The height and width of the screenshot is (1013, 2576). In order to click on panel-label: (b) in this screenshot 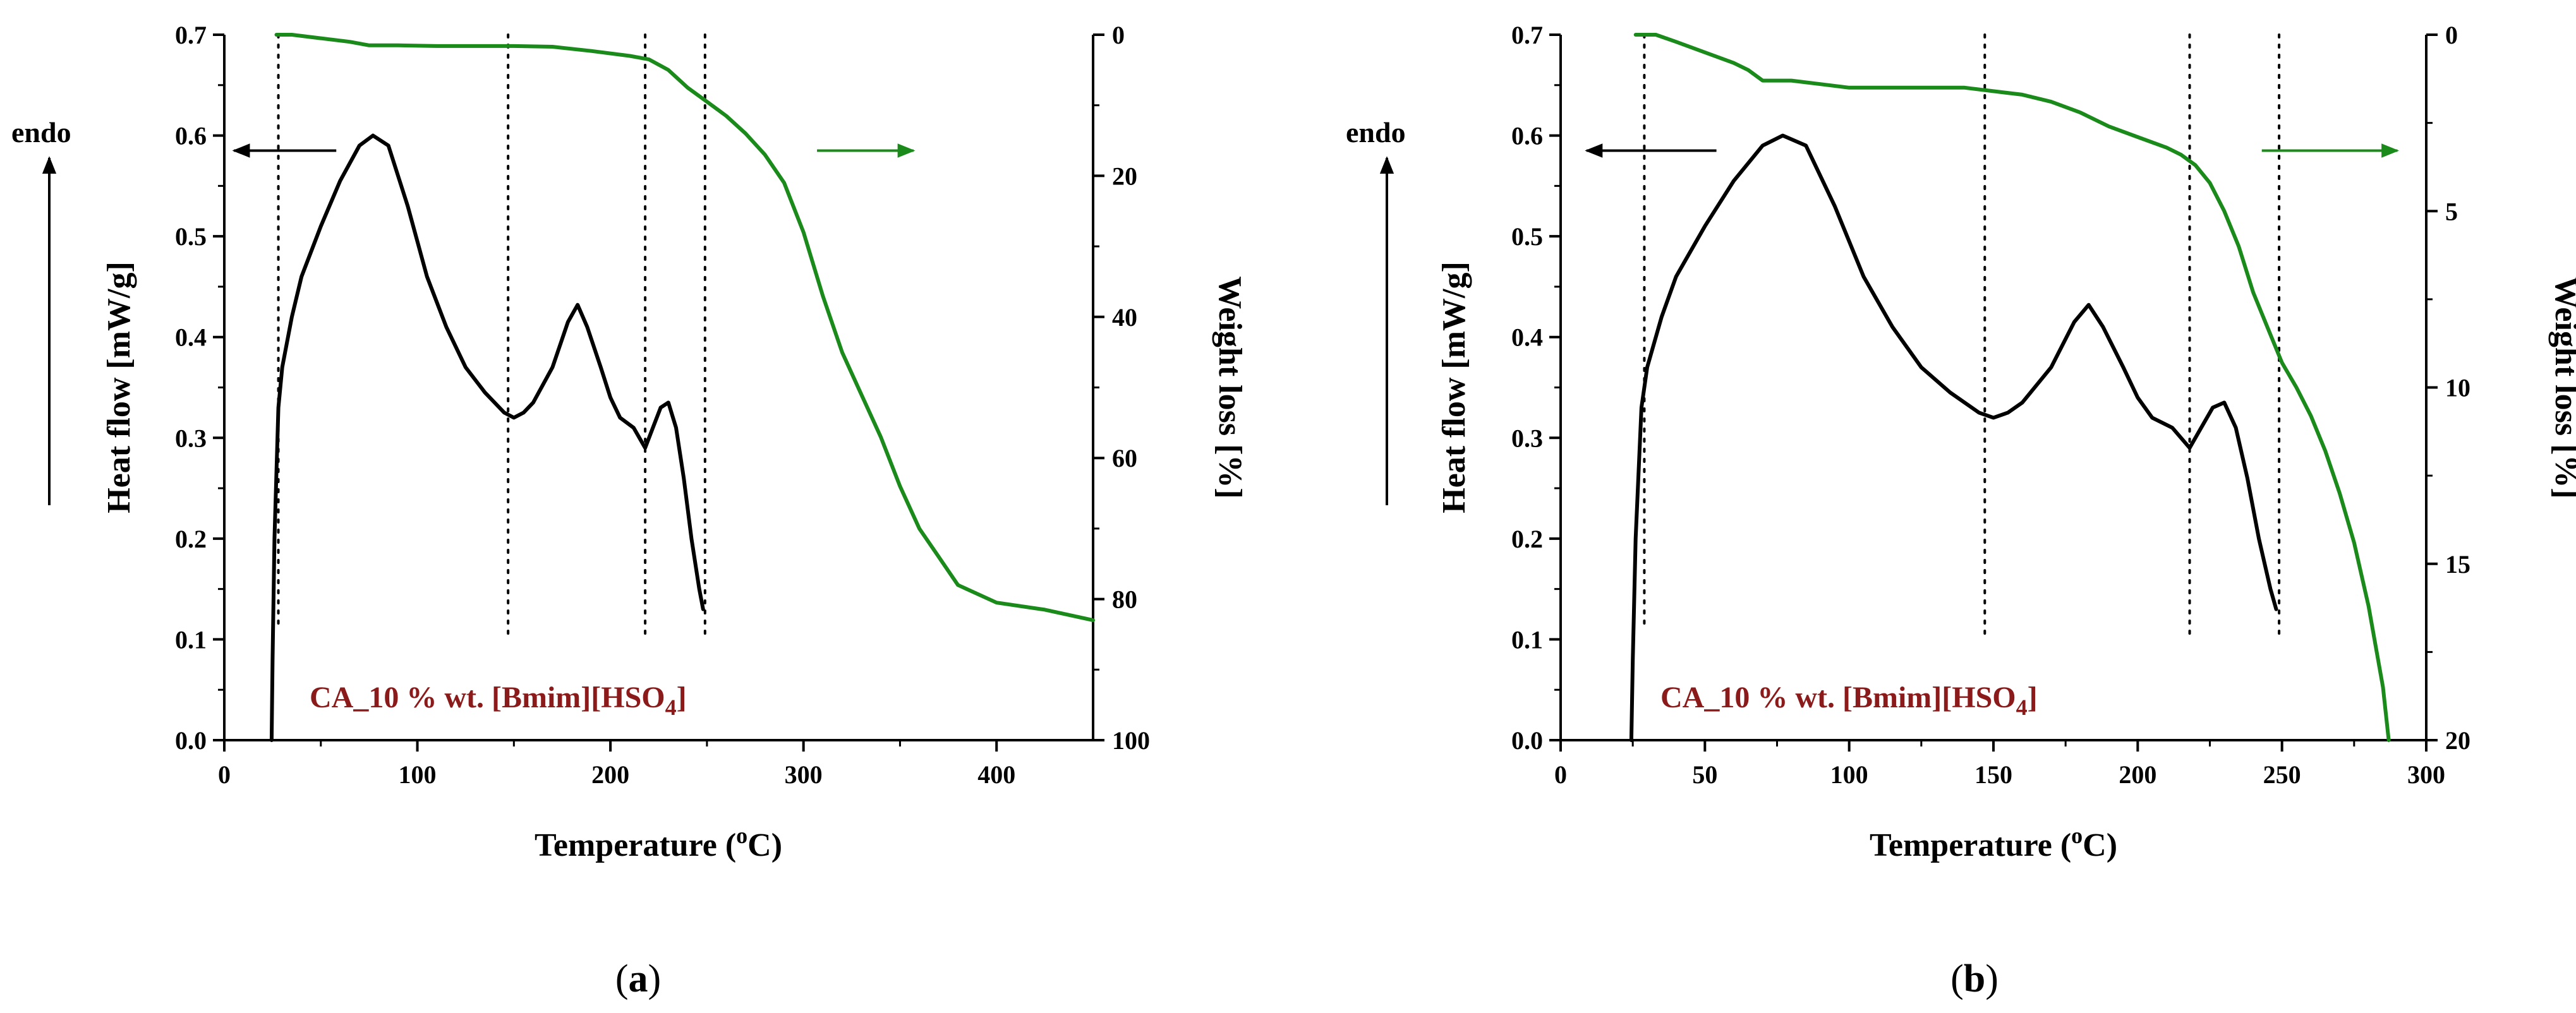, I will do `click(1974, 979)`.